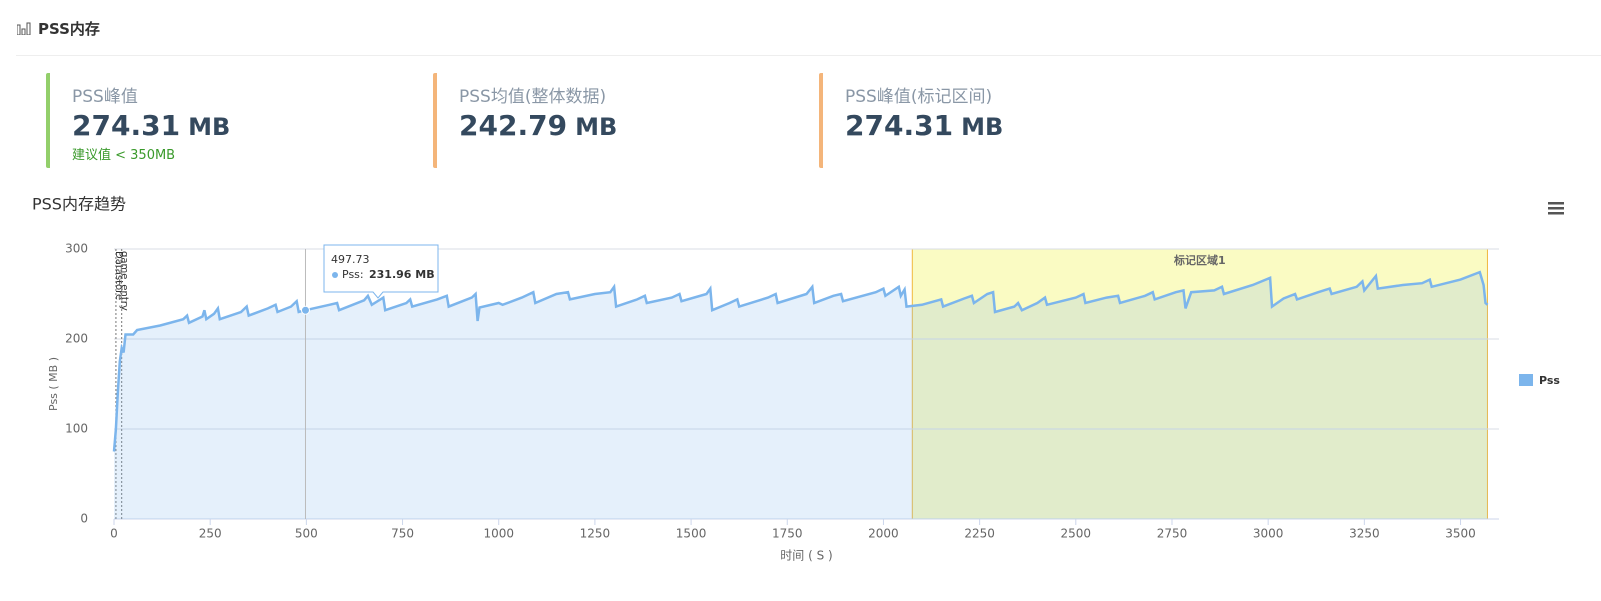 Image resolution: width=1601 pixels, height=601 pixels. I want to click on x-tick-label: 1500, so click(691, 534).